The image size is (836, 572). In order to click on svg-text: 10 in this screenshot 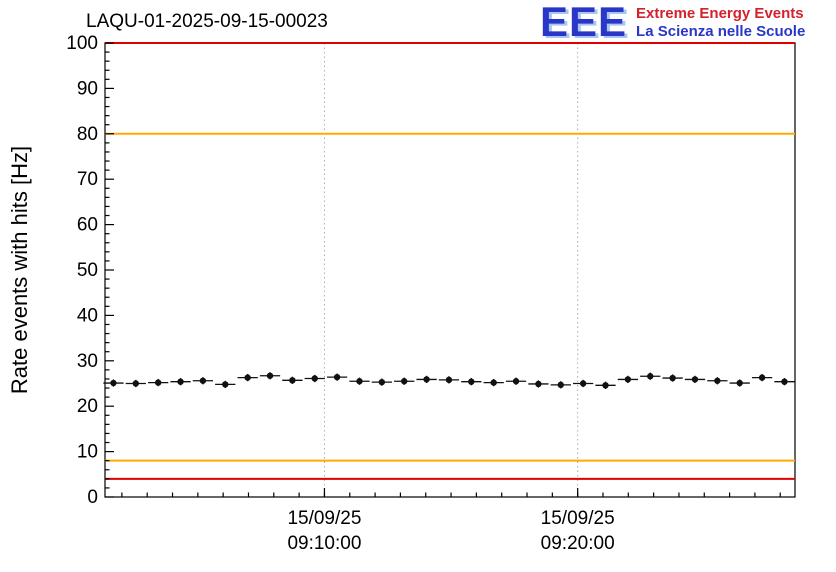, I will do `click(87, 452)`.